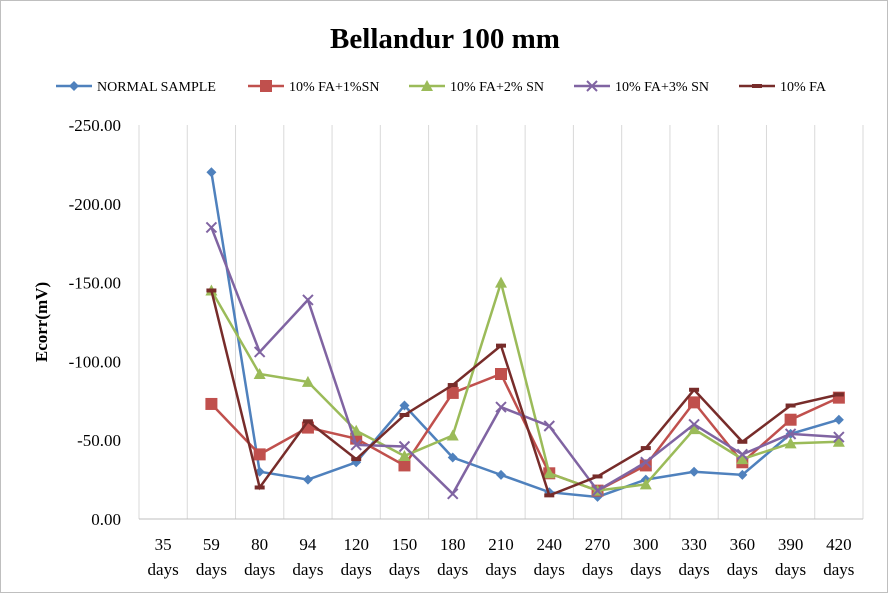 This screenshot has width=888, height=594. I want to click on y-tick-label: -150.00, so click(95, 283).